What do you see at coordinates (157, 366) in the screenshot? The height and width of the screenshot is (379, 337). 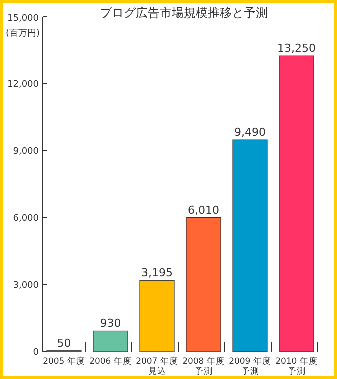 I see `x-tick-label: 2007 年度見込` at bounding box center [157, 366].